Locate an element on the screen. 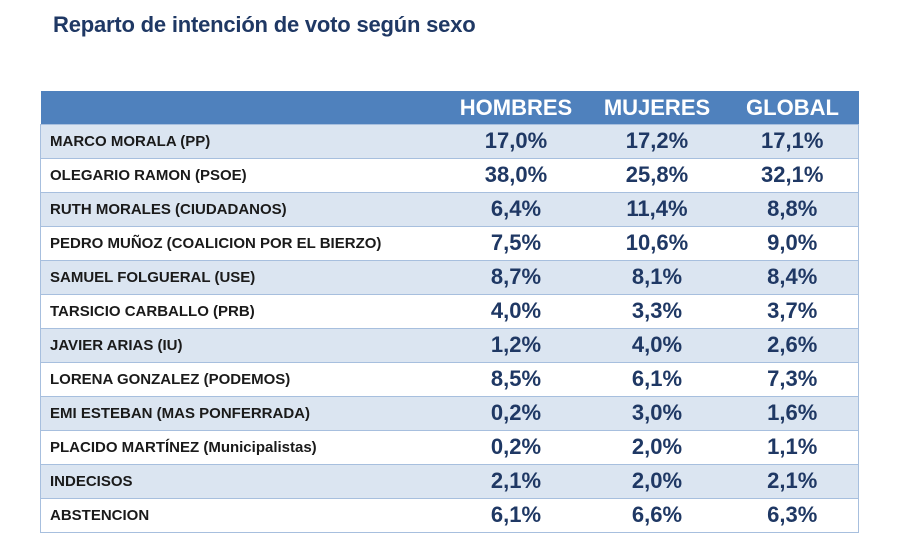 This screenshot has width=900, height=542. candidate-name: EMI ESTEBAN (MAS PONFERRADA) is located at coordinates (242, 413).